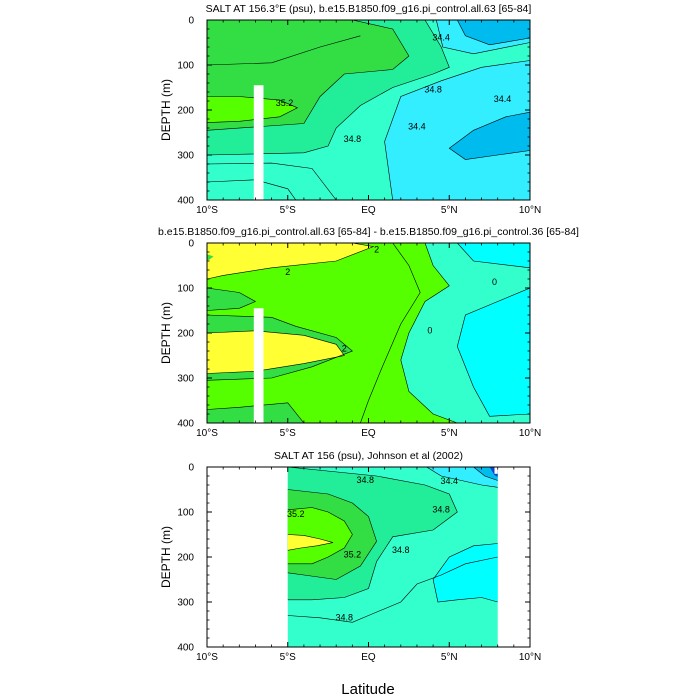 The height and width of the screenshot is (700, 700). I want to click on panel-1-plot-area: 34.4 34.8 35.2 34.8 34.4 34.4, so click(368, 110).